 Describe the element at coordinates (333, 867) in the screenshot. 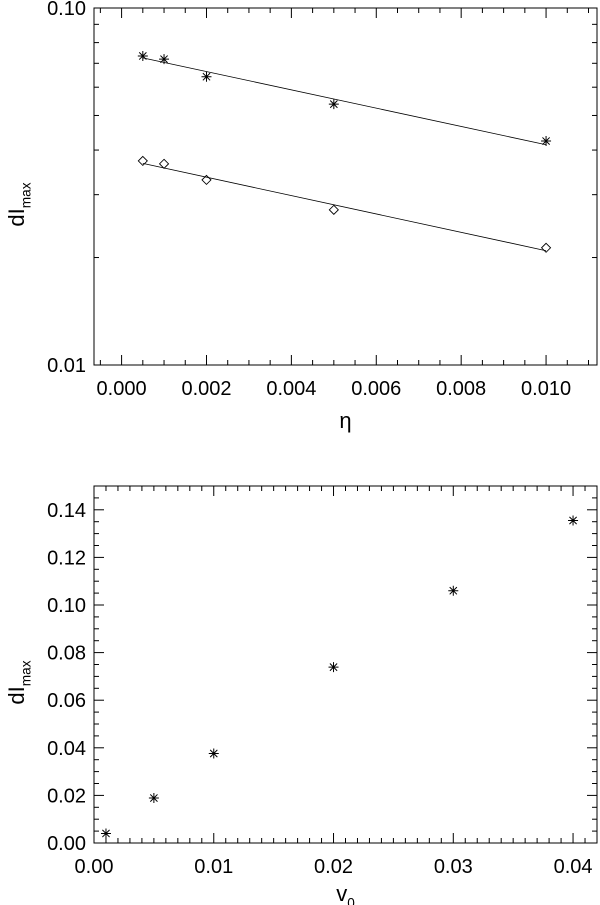

I see `x-tick-label: 0.02` at that location.